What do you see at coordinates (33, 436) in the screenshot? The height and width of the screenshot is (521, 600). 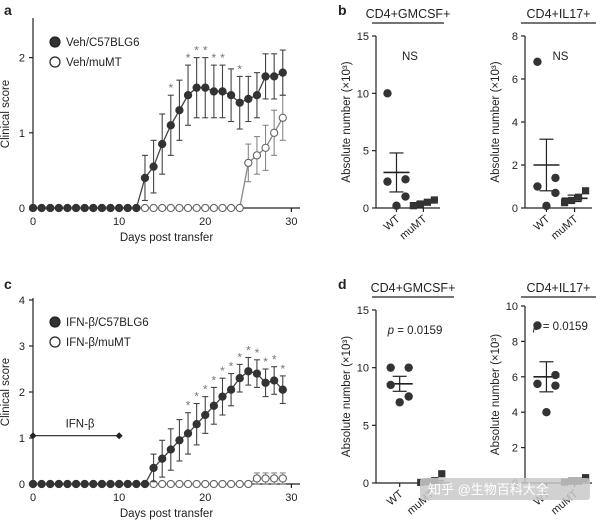 I see `treatment-start-diamond` at bounding box center [33, 436].